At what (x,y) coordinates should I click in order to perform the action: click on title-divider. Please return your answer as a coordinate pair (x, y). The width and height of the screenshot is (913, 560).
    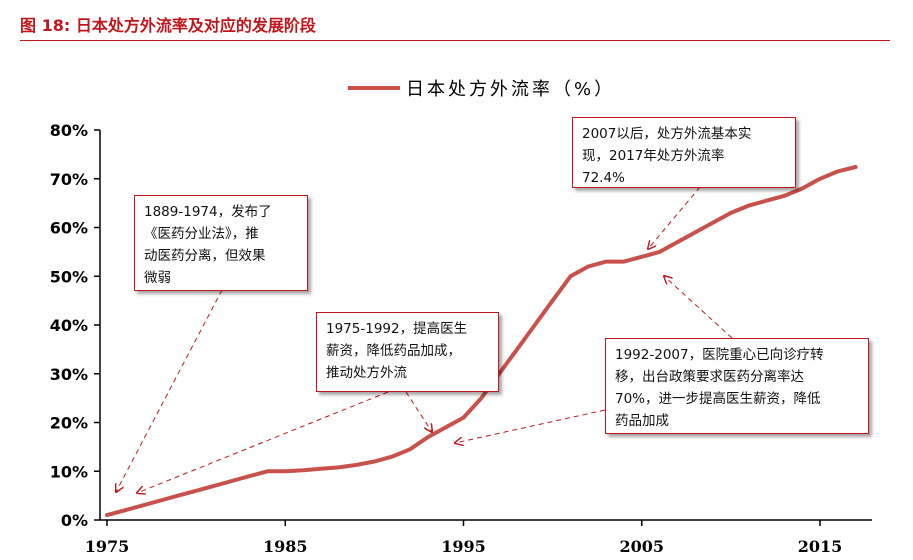
    Looking at the image, I should click on (455, 40).